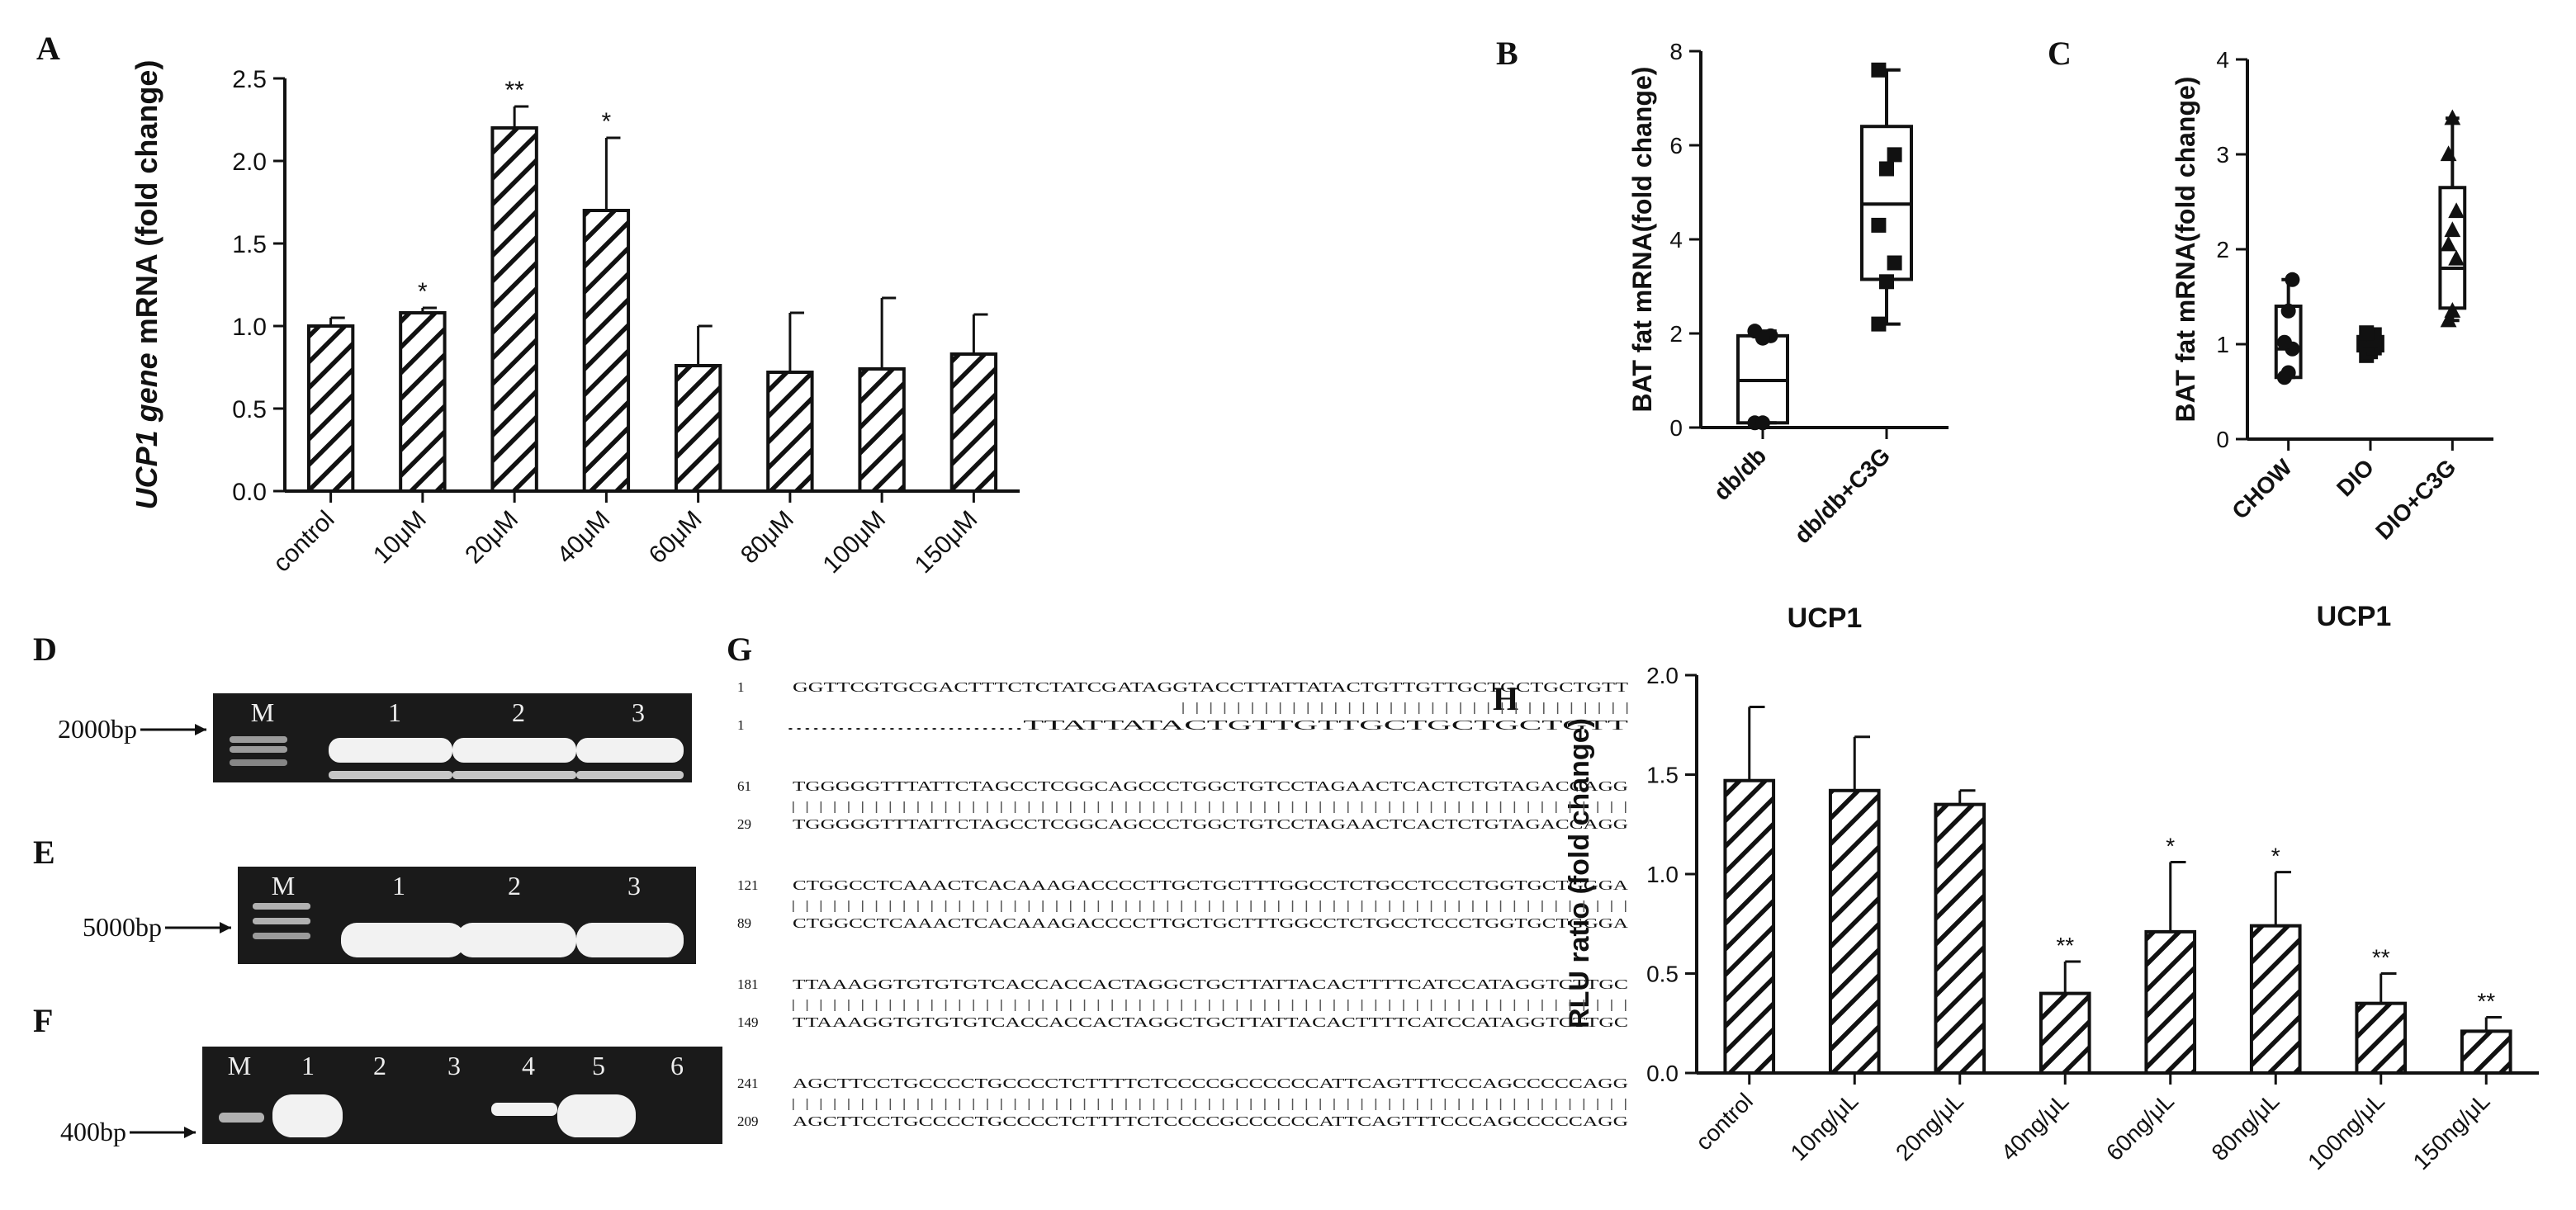 This screenshot has width=2576, height=1210. I want to click on y-tick-label: 0.5, so click(1662, 974).